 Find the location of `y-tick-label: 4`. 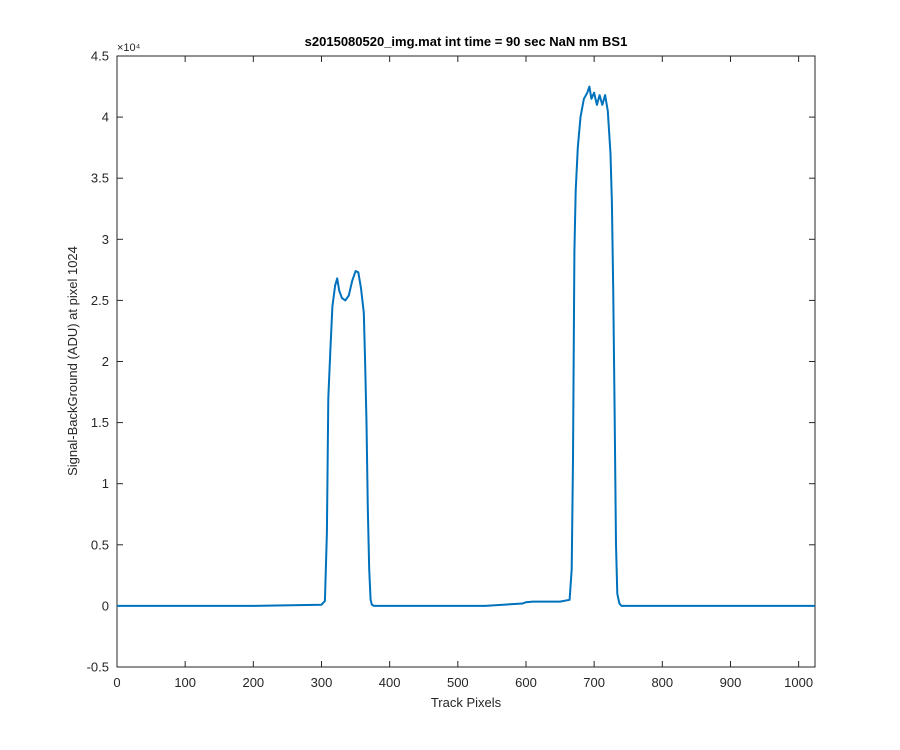

y-tick-label: 4 is located at coordinates (105, 117).